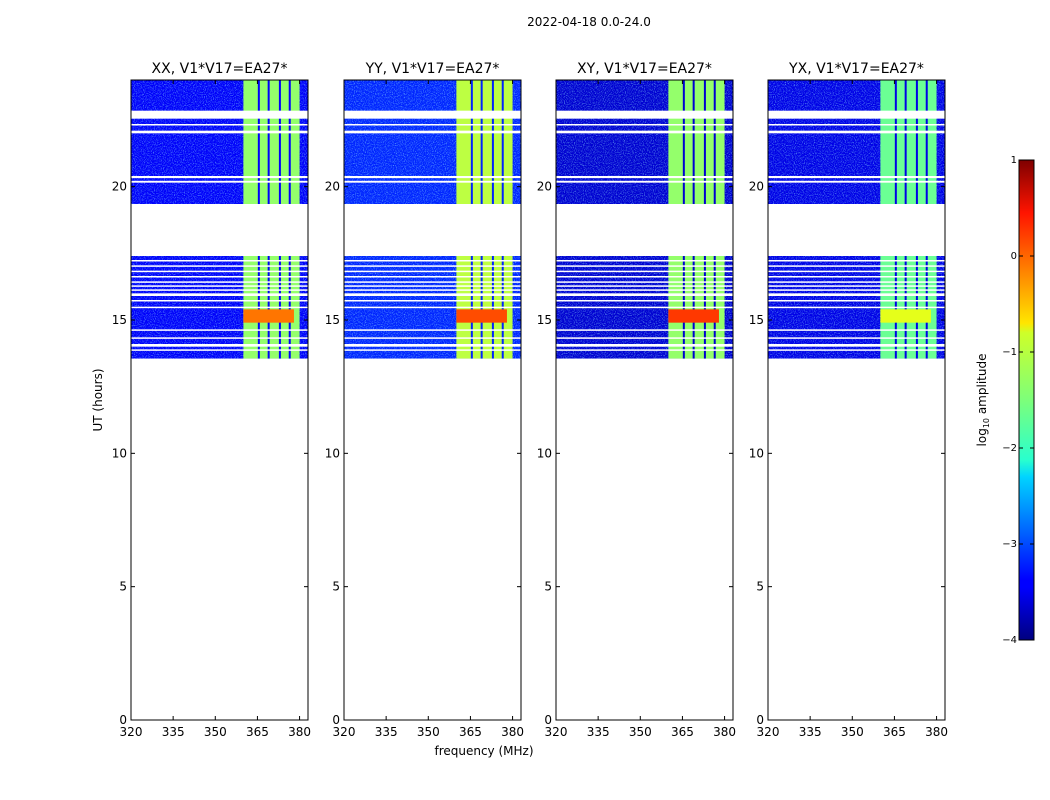 This screenshot has width=1050, height=800. What do you see at coordinates (982, 437) in the screenshot?
I see `colorbar-label-main: log` at bounding box center [982, 437].